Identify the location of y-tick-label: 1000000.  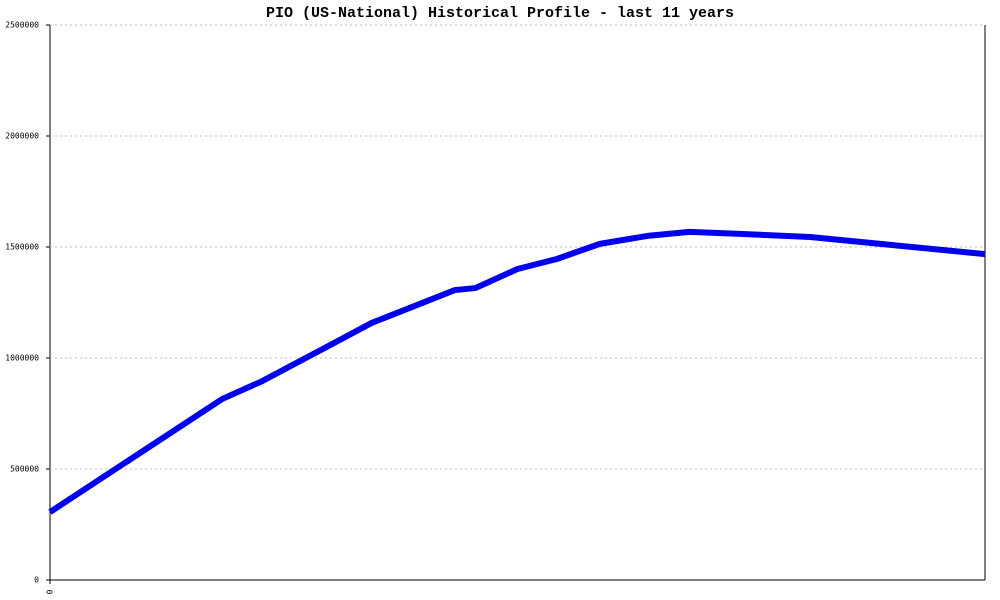
(22, 358).